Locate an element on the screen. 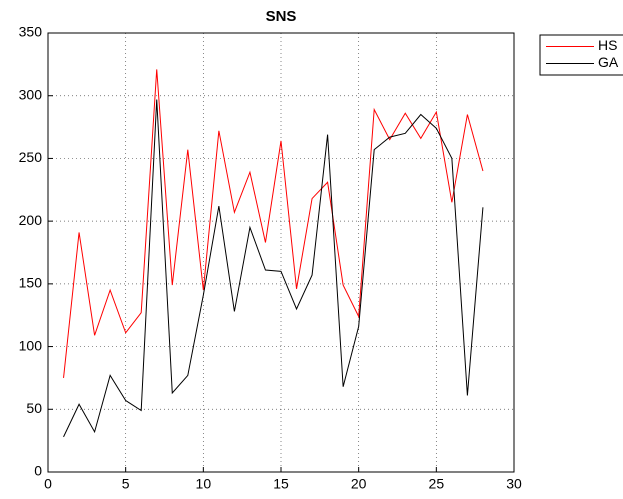 This screenshot has width=623, height=499. y-tick-label: 150 is located at coordinates (31, 283).